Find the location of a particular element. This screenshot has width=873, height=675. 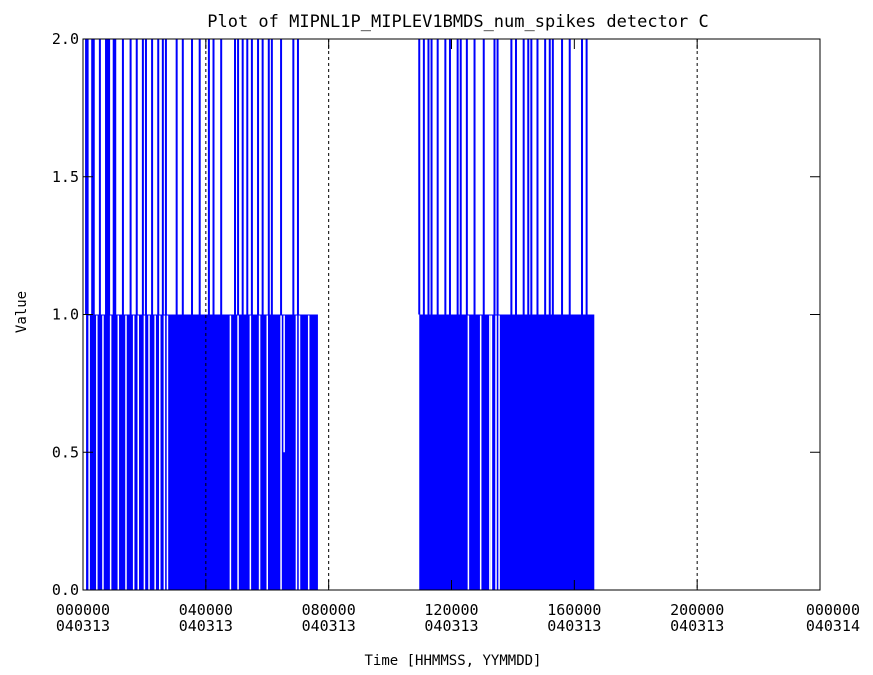

x-tick-label-time: 040000 is located at coordinates (206, 610).